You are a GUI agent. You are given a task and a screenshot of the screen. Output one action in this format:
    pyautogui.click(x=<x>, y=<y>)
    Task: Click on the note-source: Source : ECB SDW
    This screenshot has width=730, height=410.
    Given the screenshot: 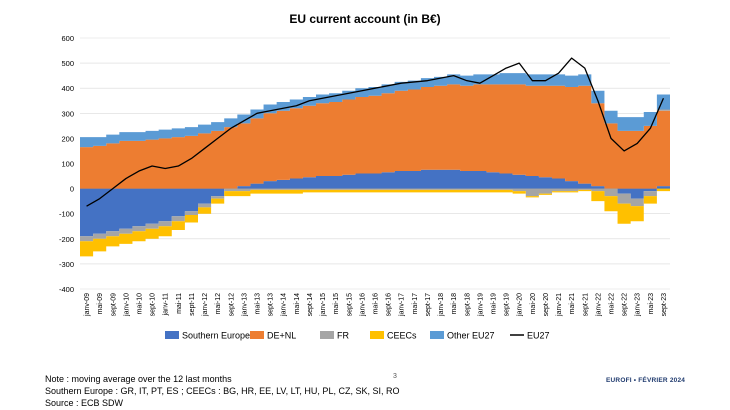 What is the action you would take?
    pyautogui.click(x=84, y=403)
    